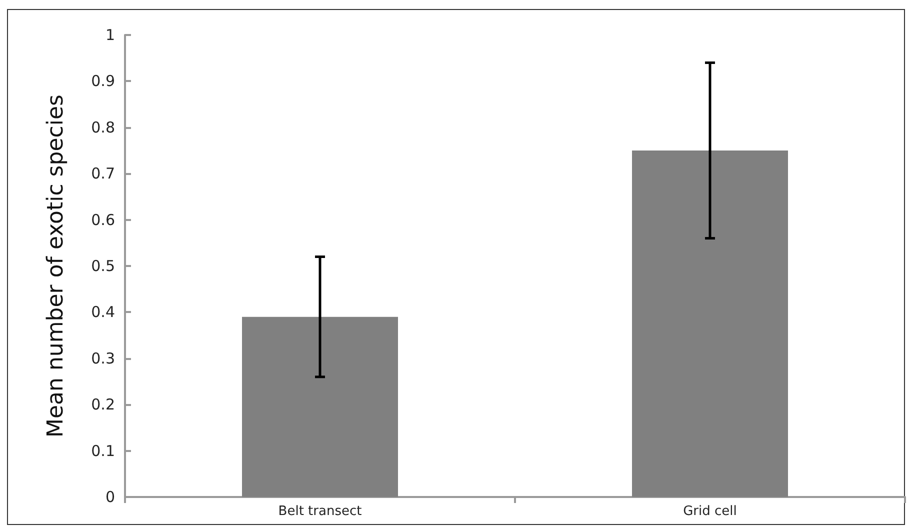 The image size is (907, 527). Describe the element at coordinates (103, 81) in the screenshot. I see `y-tick-label: 0.9` at that location.